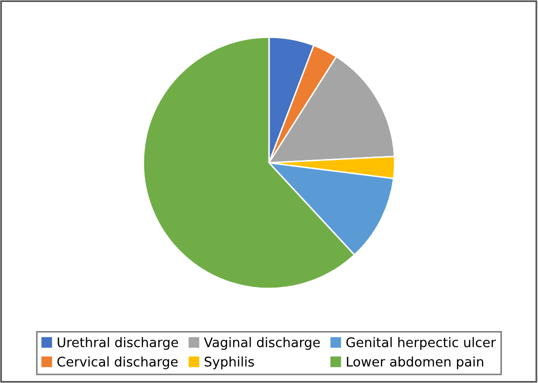  Describe the element at coordinates (415, 363) in the screenshot. I see `legend-label: Lower abdomen pain` at that location.